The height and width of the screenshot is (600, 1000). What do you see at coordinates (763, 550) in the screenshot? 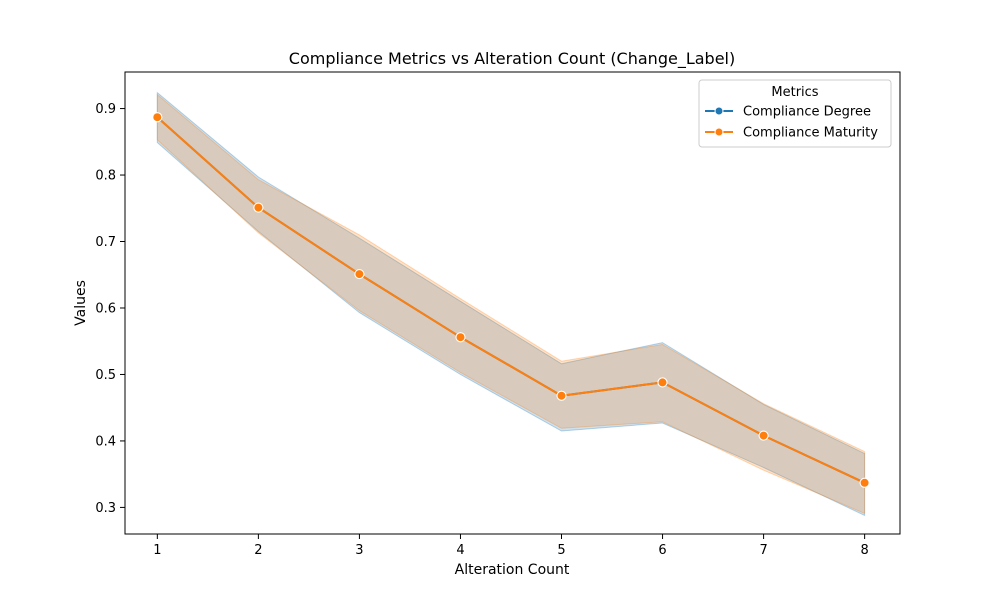
I see `x-tick-label: 7` at bounding box center [763, 550].